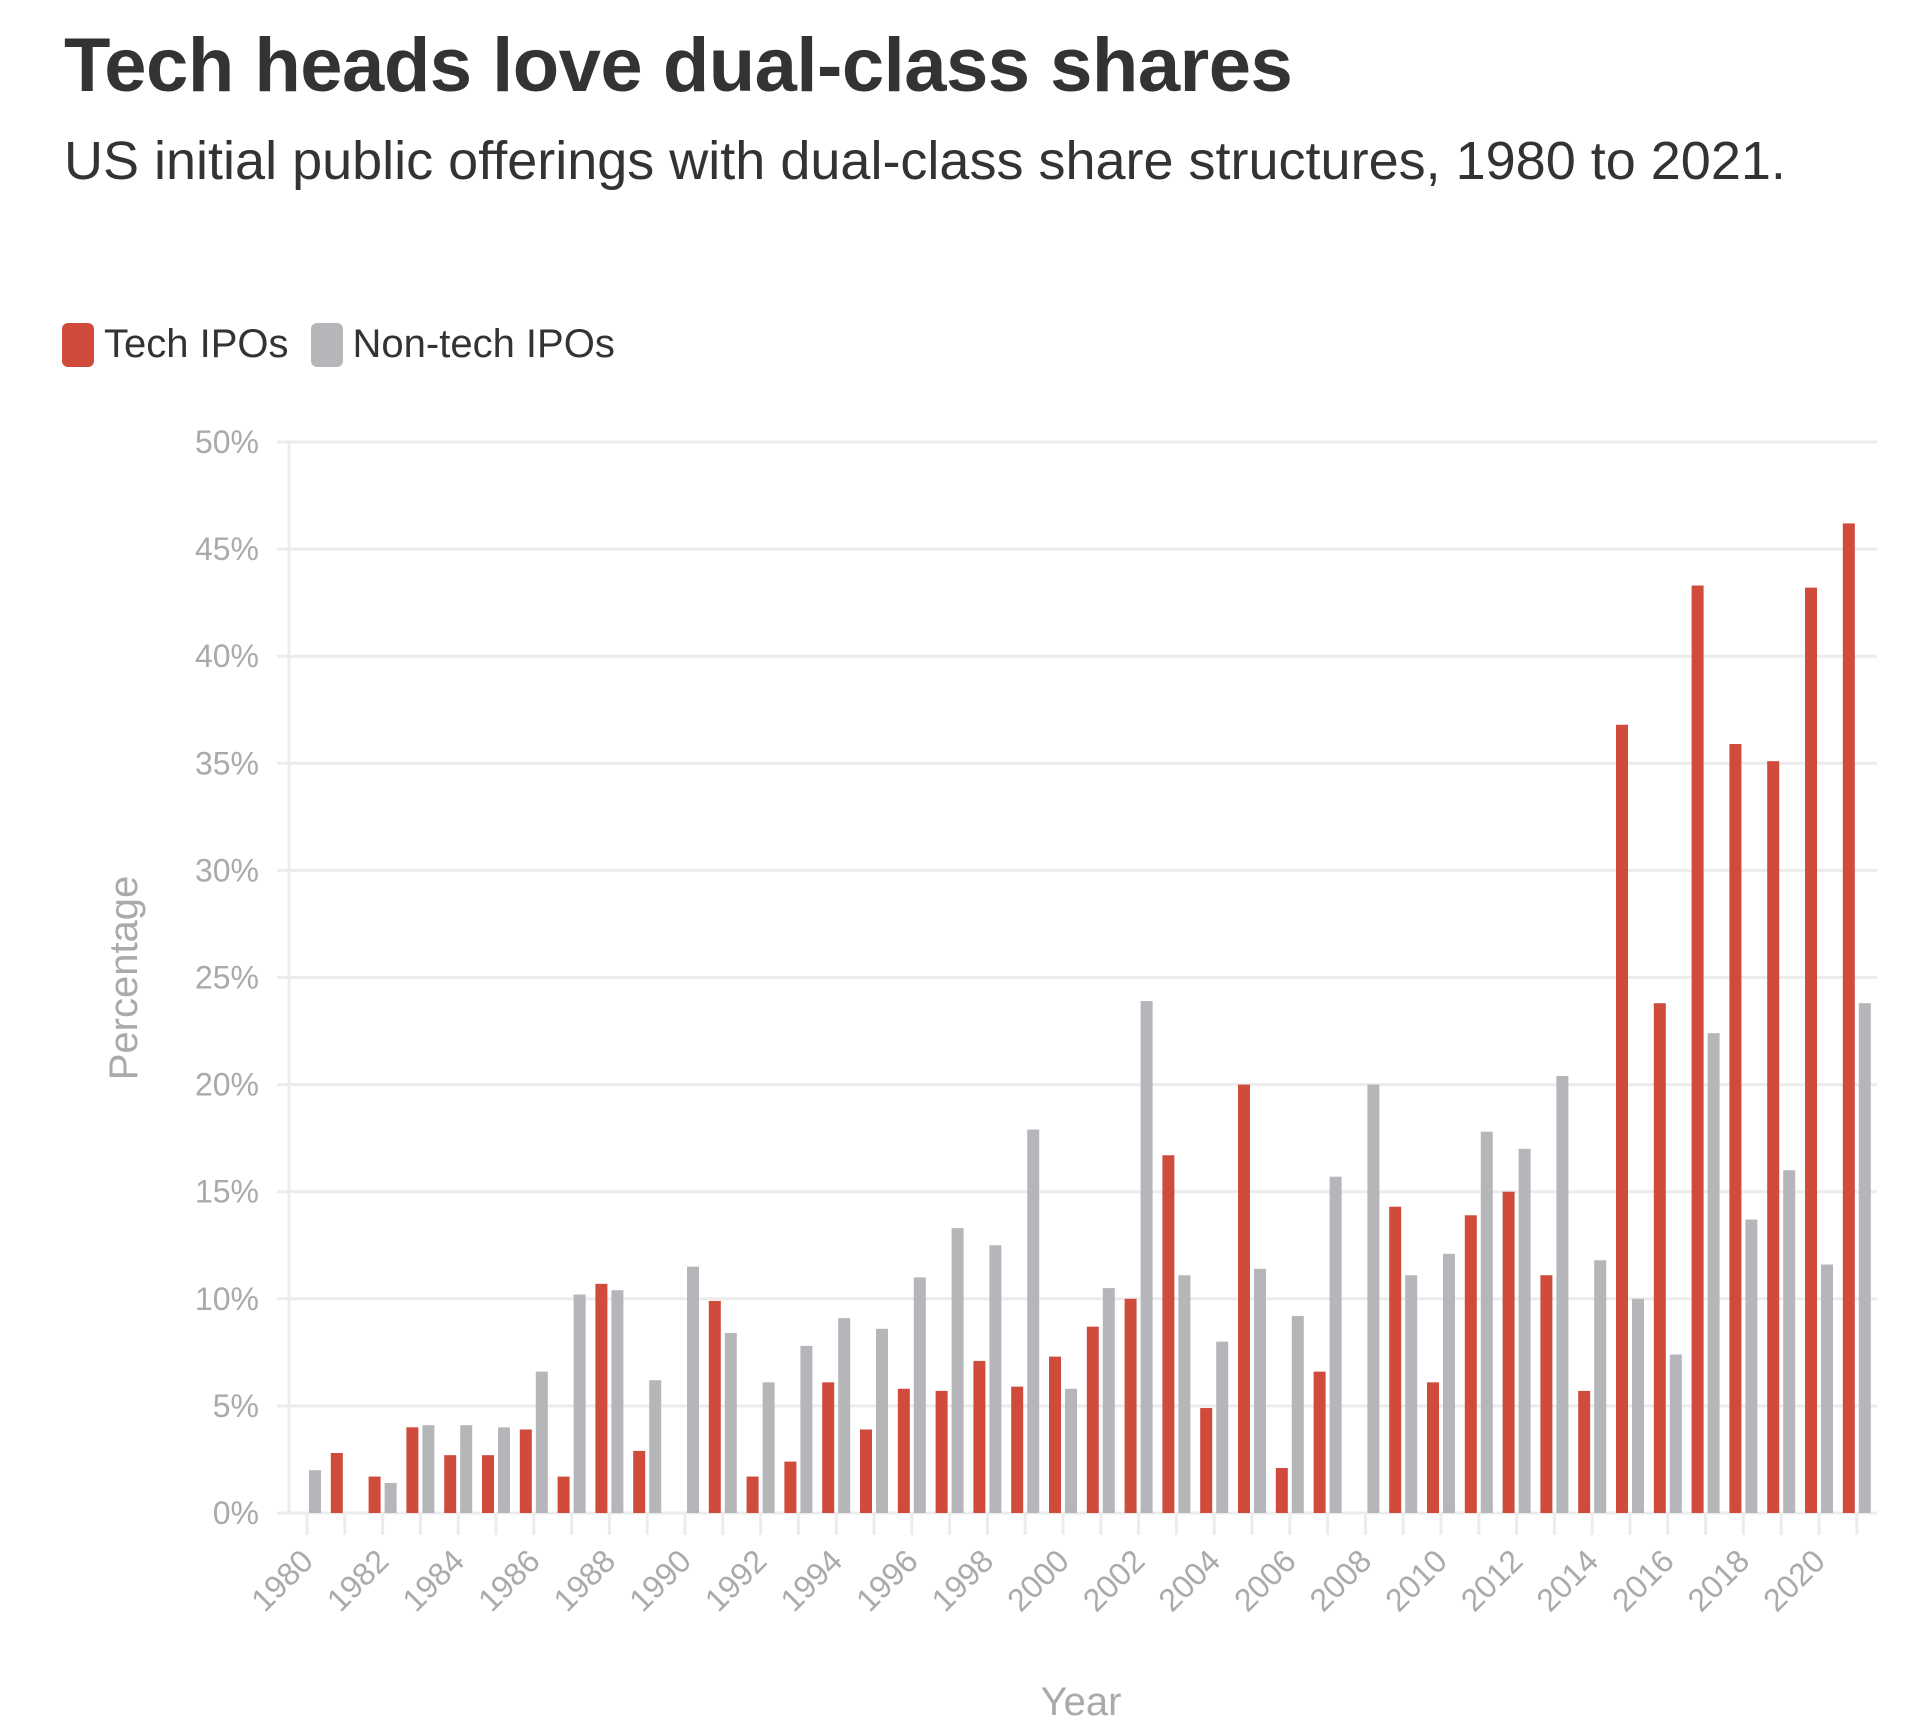 This screenshot has width=1920, height=1735. What do you see at coordinates (483, 344) in the screenshot?
I see `legend-label-nontech: Non-tech IPOs` at bounding box center [483, 344].